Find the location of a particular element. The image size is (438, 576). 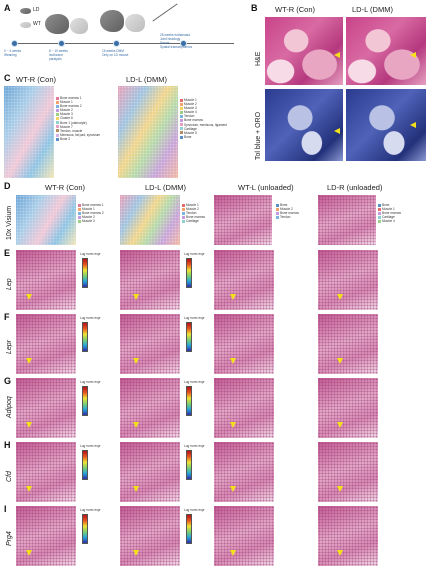

panel-letter-h: H is located at coordinates (7, 445).